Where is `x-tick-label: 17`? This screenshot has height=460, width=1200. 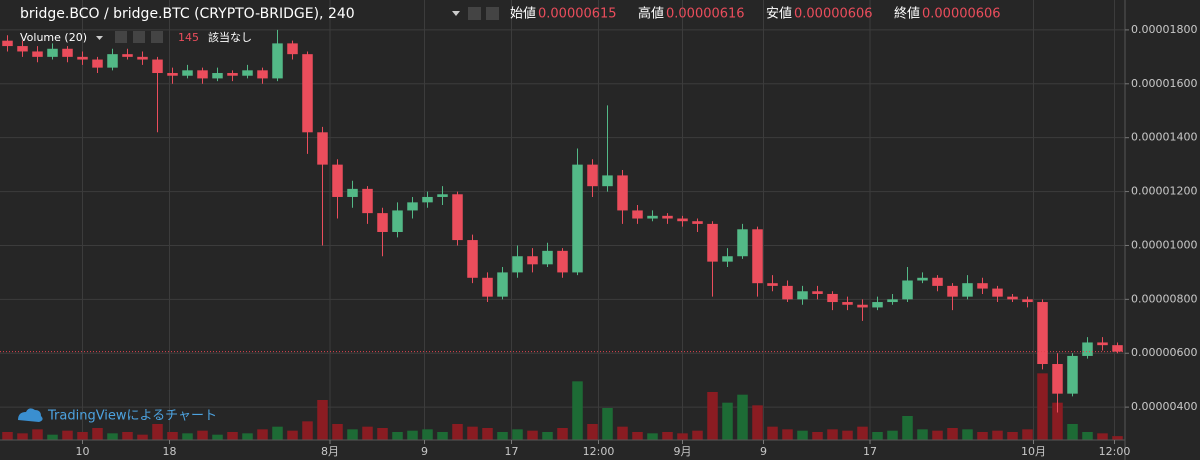
x-tick-label: 17 is located at coordinates (512, 451).